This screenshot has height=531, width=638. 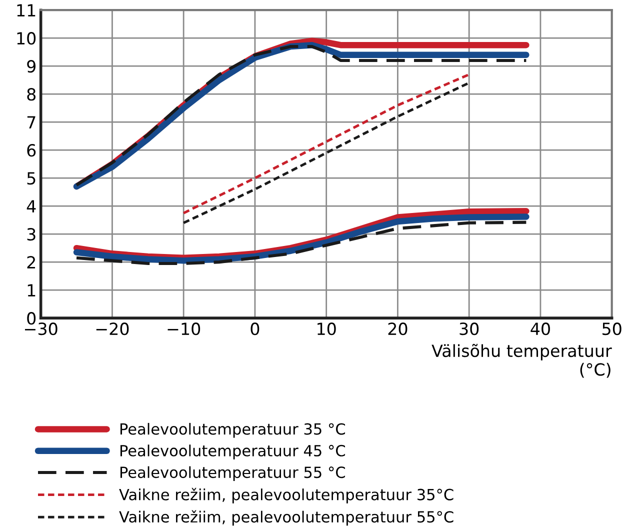 What do you see at coordinates (31, 262) in the screenshot?
I see `y-tick-label: 2` at bounding box center [31, 262].